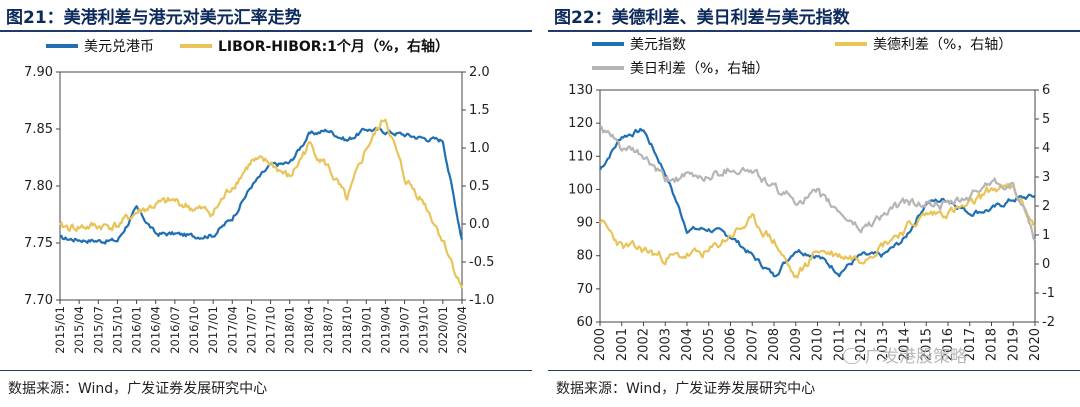 The width and height of the screenshot is (1080, 407). I want to click on y2-tick-label: 5, so click(1046, 119).